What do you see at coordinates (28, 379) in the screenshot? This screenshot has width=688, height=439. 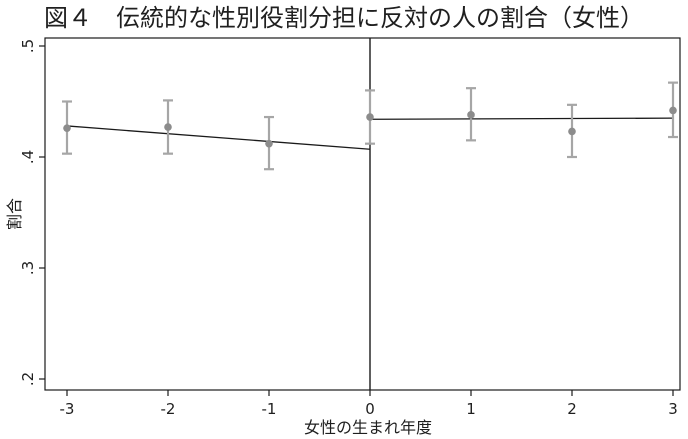 I see `y-tick-label: .2` at bounding box center [28, 379].